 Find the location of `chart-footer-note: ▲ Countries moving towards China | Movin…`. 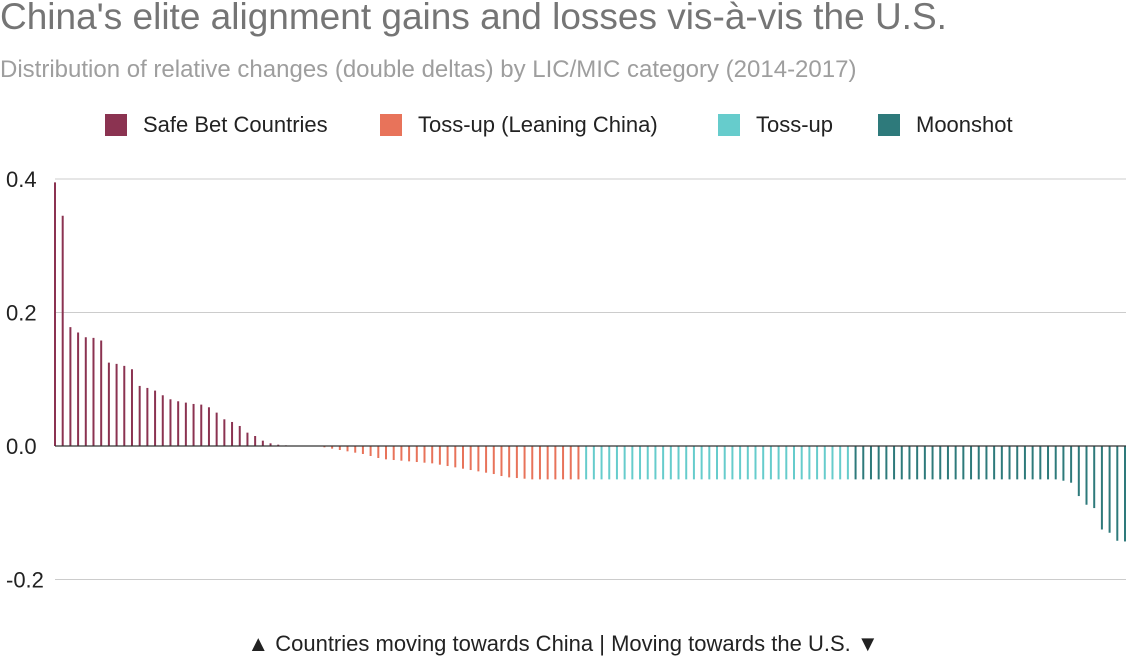

chart-footer-note: ▲ Countries moving towards China | Movin… is located at coordinates (563, 643).